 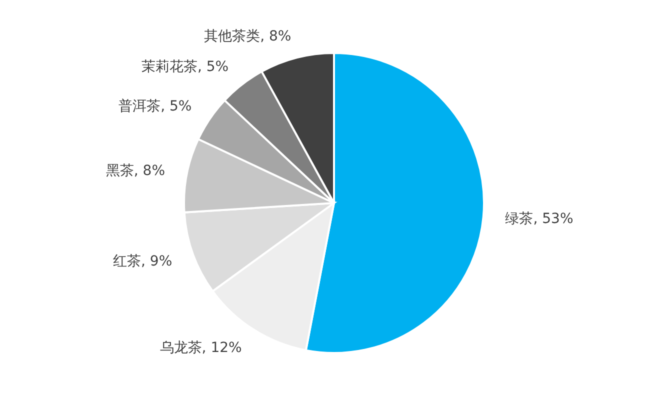 What do you see at coordinates (142, 261) in the screenshot?
I see `slice-label: 红茶, 9%` at bounding box center [142, 261].